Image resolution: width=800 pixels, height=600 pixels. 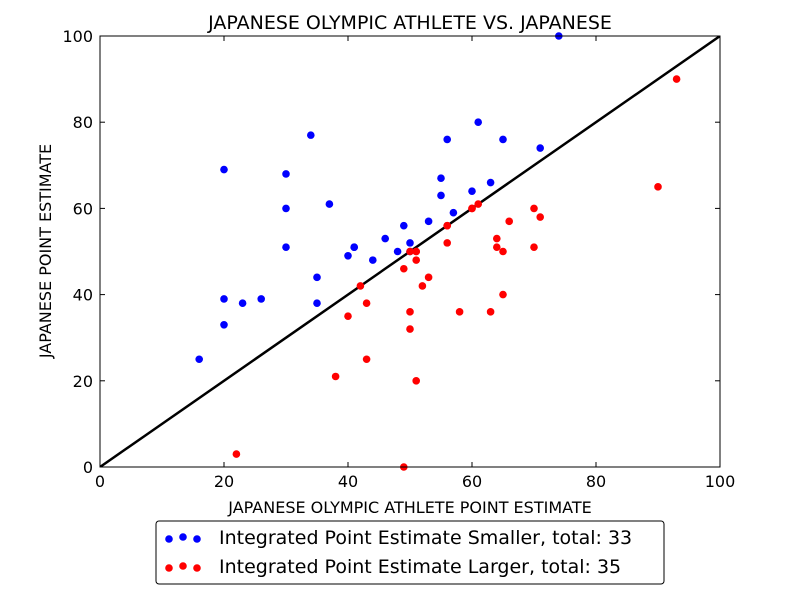 I want to click on legend-box, so click(x=410, y=552).